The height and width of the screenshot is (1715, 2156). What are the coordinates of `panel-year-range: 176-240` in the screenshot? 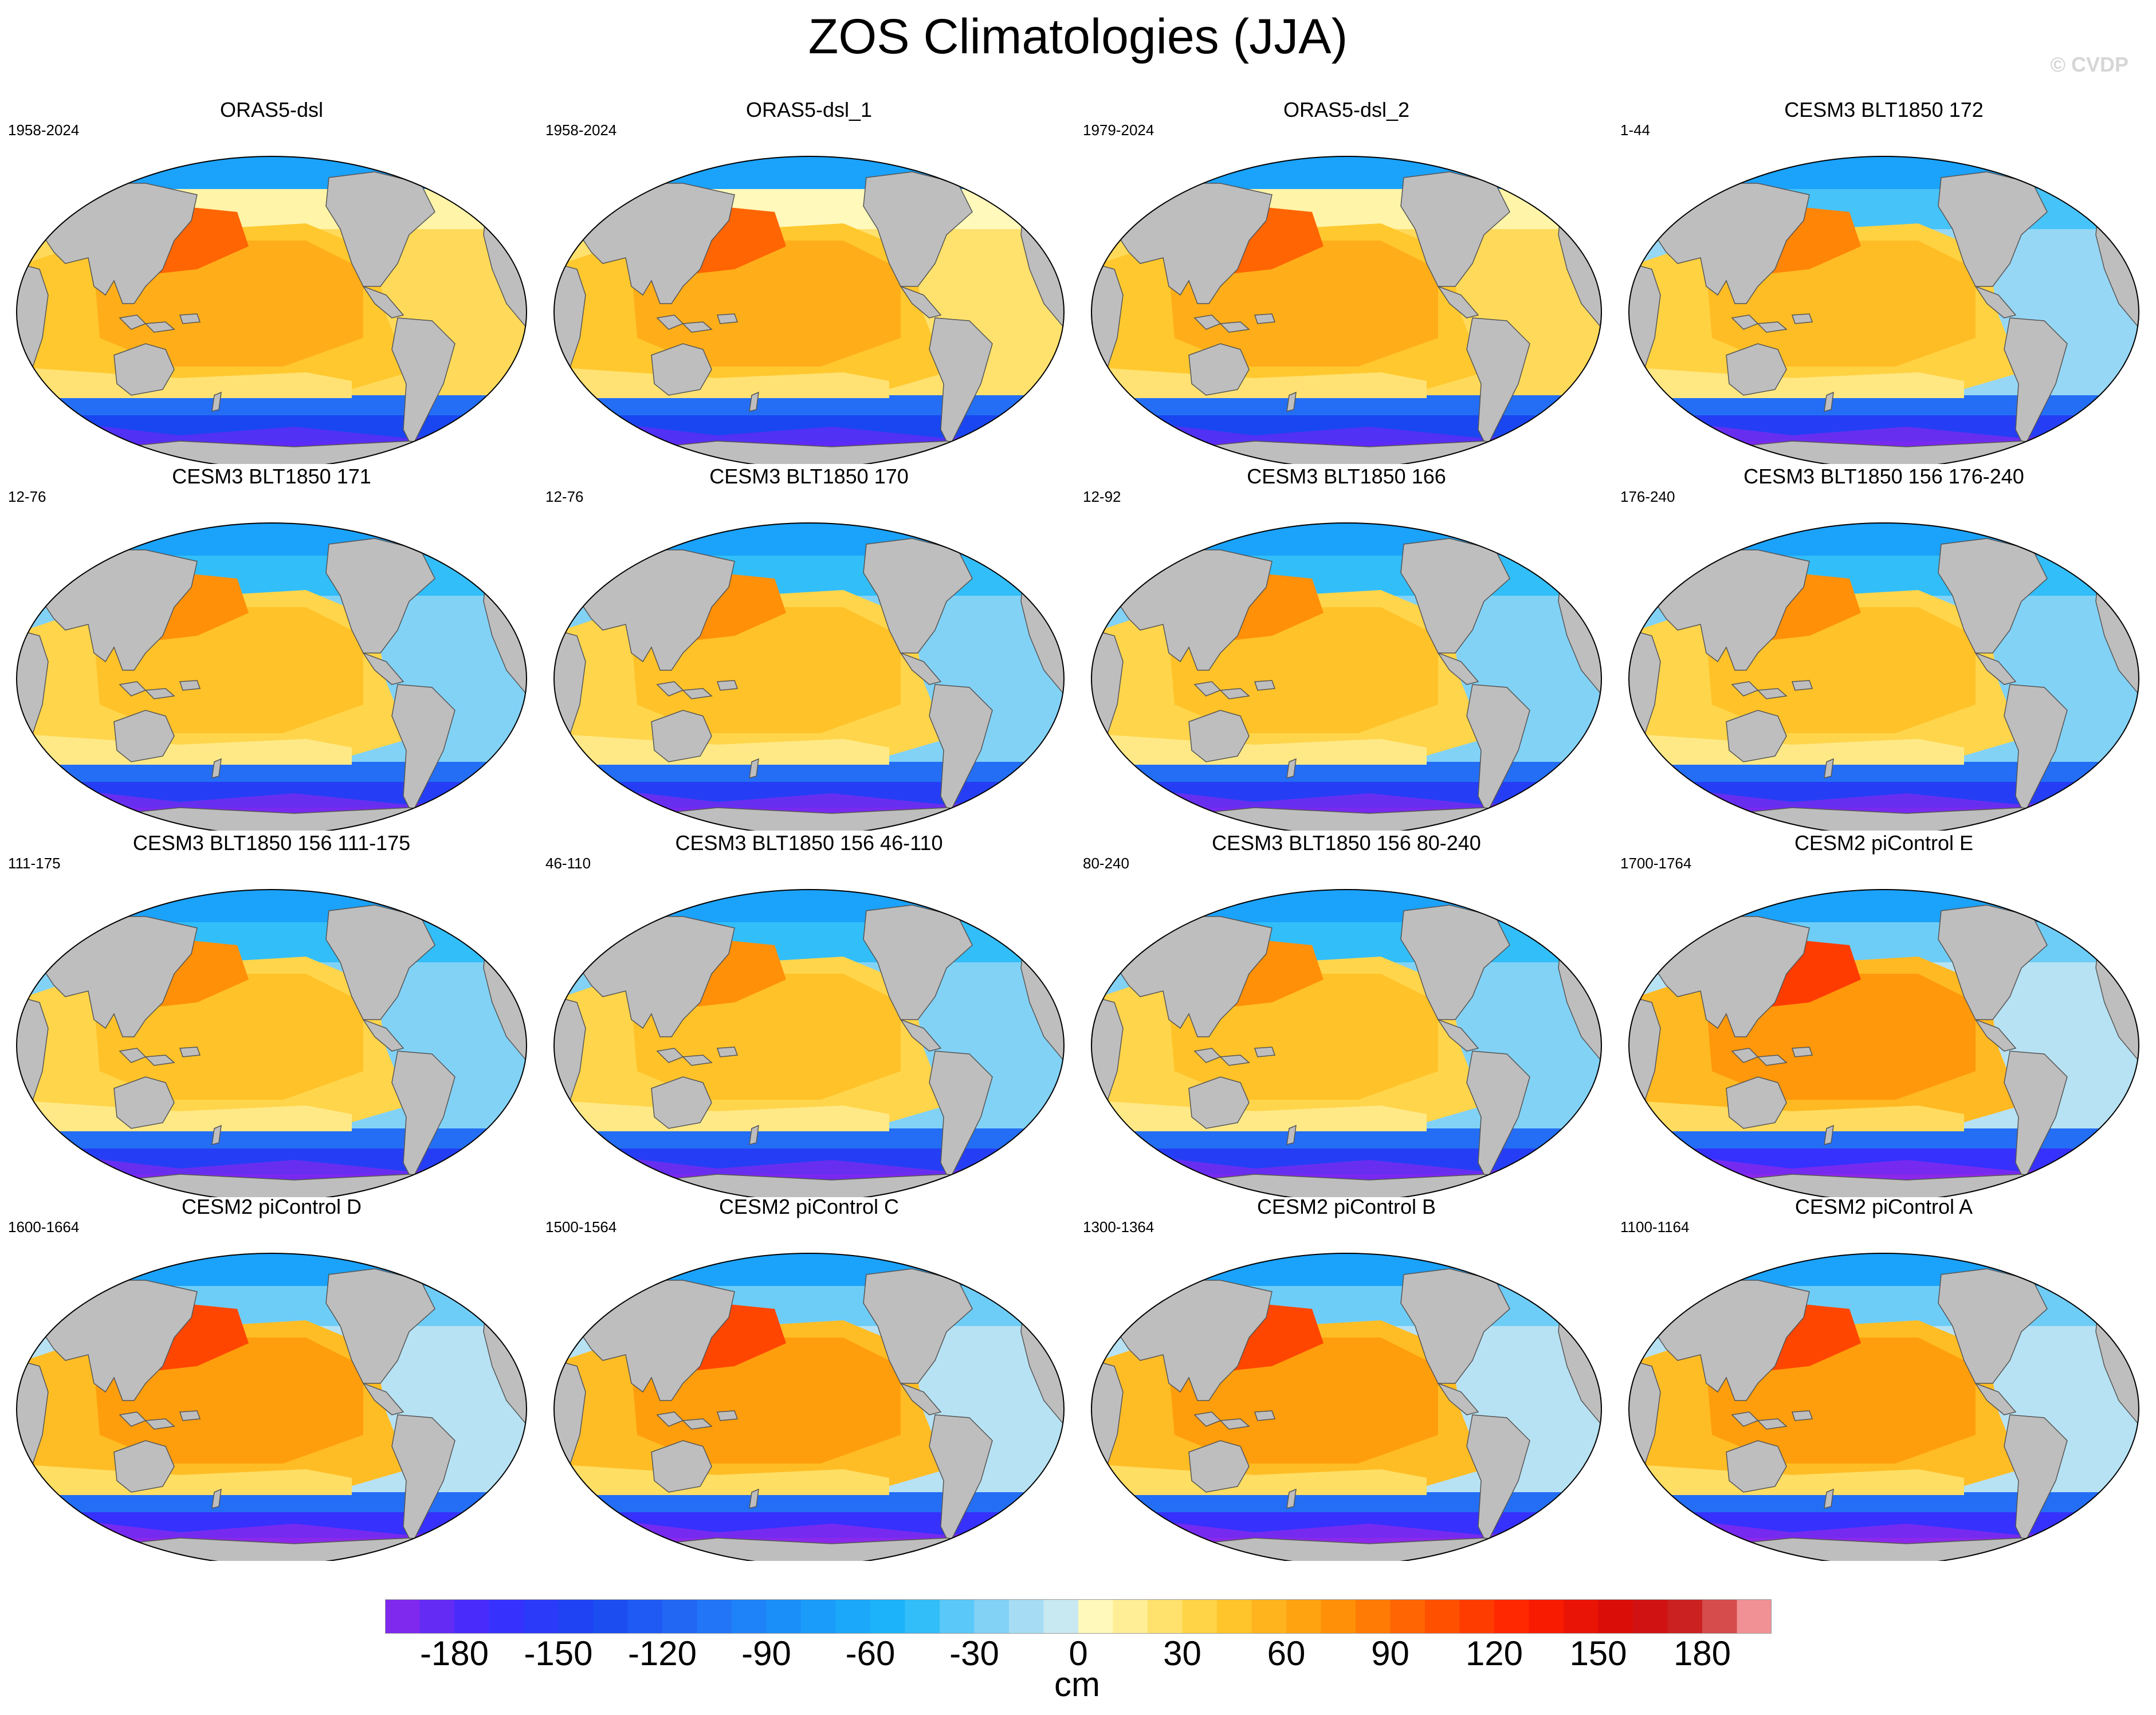 It's located at (1647, 496).